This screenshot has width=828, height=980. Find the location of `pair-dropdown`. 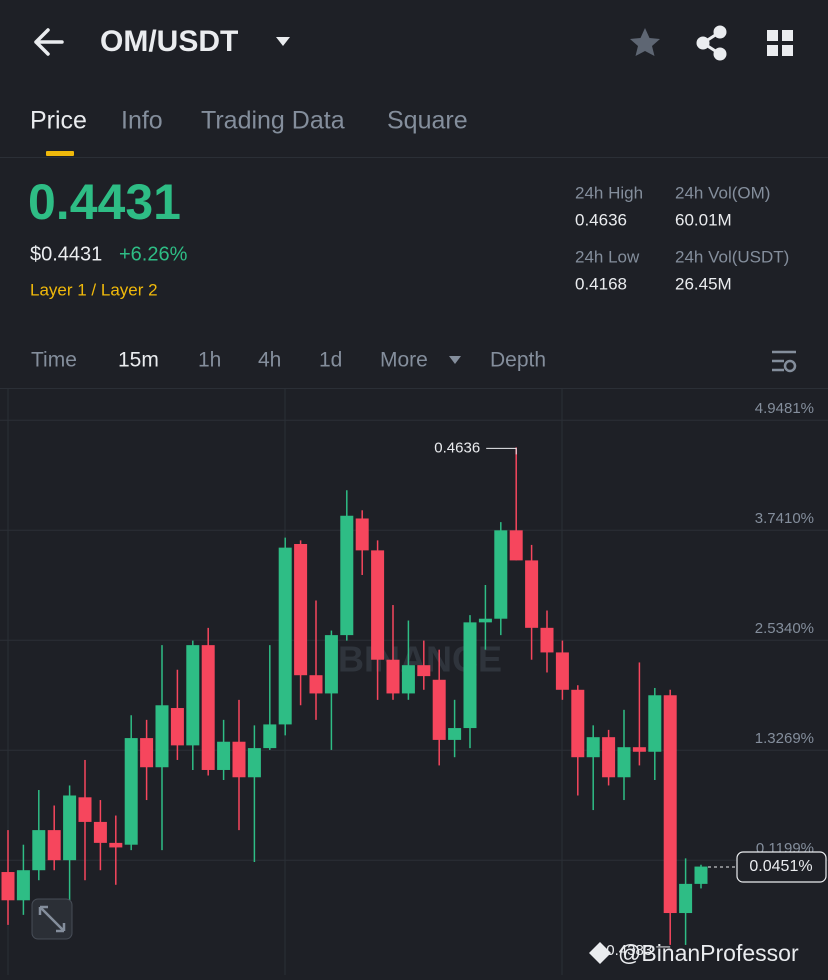

pair-dropdown is located at coordinates (283, 41).